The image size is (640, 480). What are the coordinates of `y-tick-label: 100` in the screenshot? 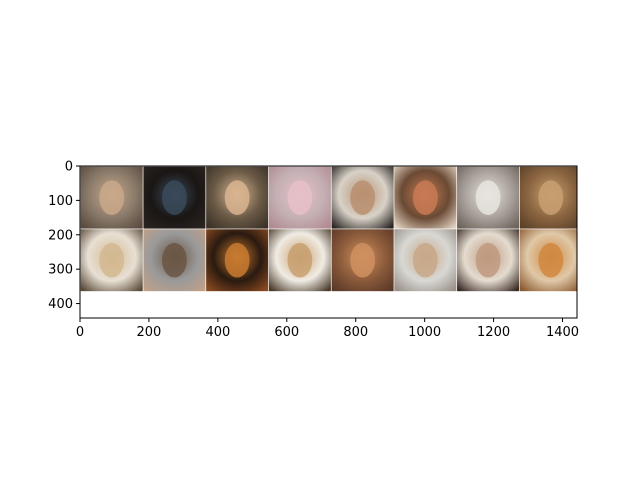 It's located at (60, 201).